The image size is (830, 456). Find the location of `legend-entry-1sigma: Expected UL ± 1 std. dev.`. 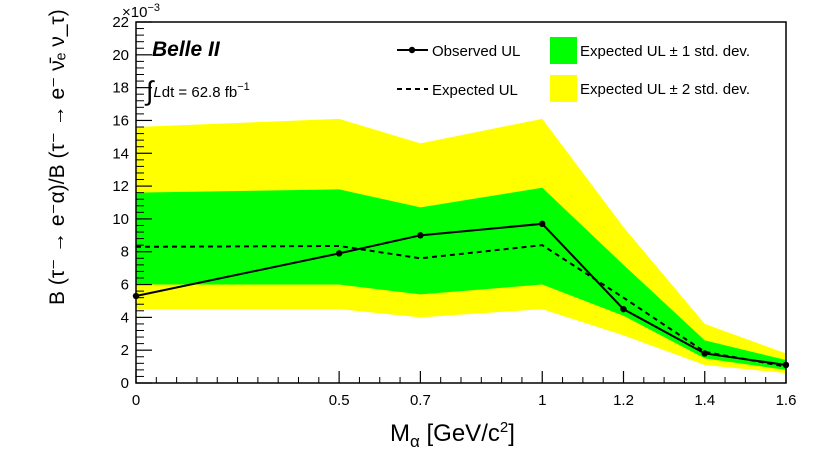

legend-entry-1sigma: Expected UL ± 1 std. dev. is located at coordinates (650, 50).